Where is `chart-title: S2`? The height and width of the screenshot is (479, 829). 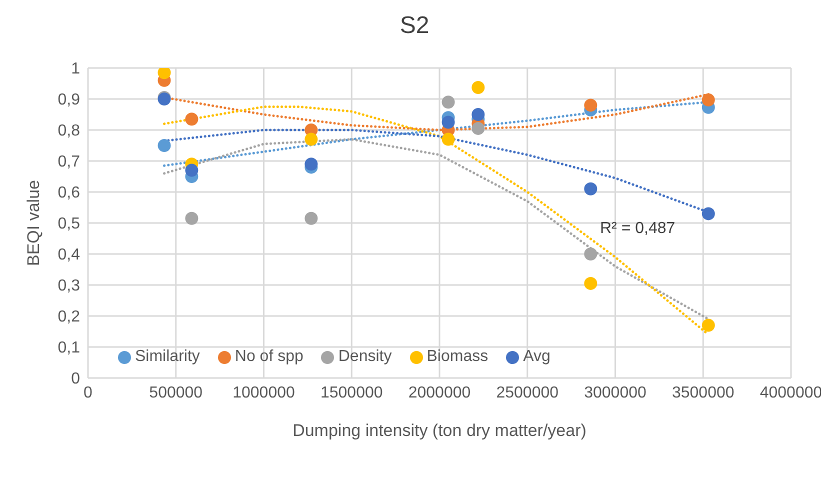
chart-title: S2 is located at coordinates (414, 26).